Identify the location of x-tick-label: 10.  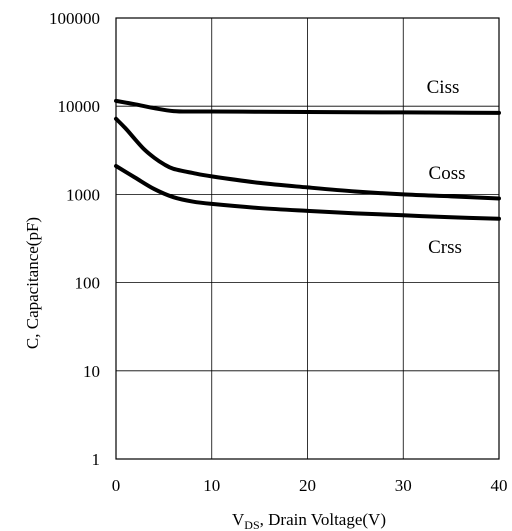
(211, 485).